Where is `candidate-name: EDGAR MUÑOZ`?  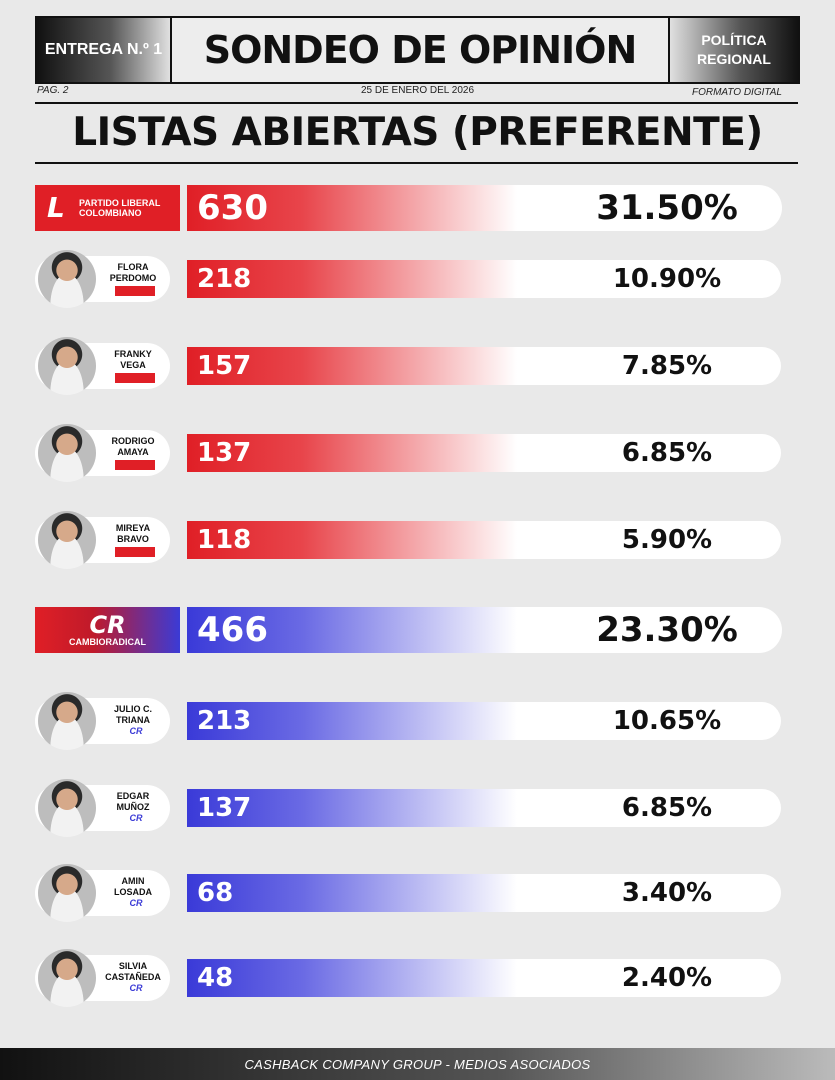 candidate-name: EDGAR MUÑOZ is located at coordinates (133, 802).